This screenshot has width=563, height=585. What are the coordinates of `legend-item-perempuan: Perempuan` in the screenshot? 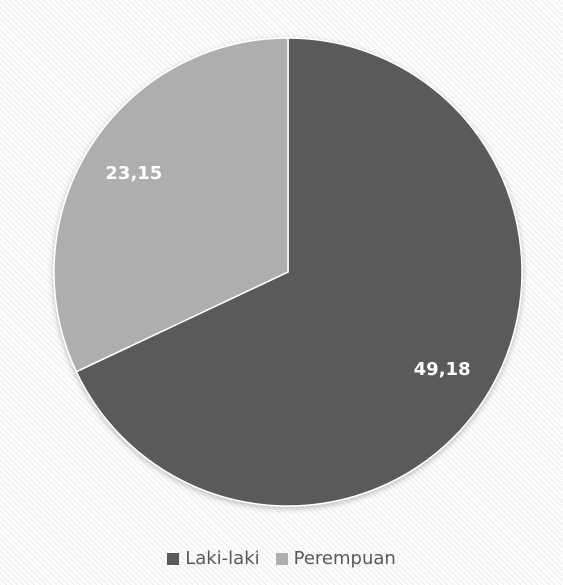 It's located at (335, 558).